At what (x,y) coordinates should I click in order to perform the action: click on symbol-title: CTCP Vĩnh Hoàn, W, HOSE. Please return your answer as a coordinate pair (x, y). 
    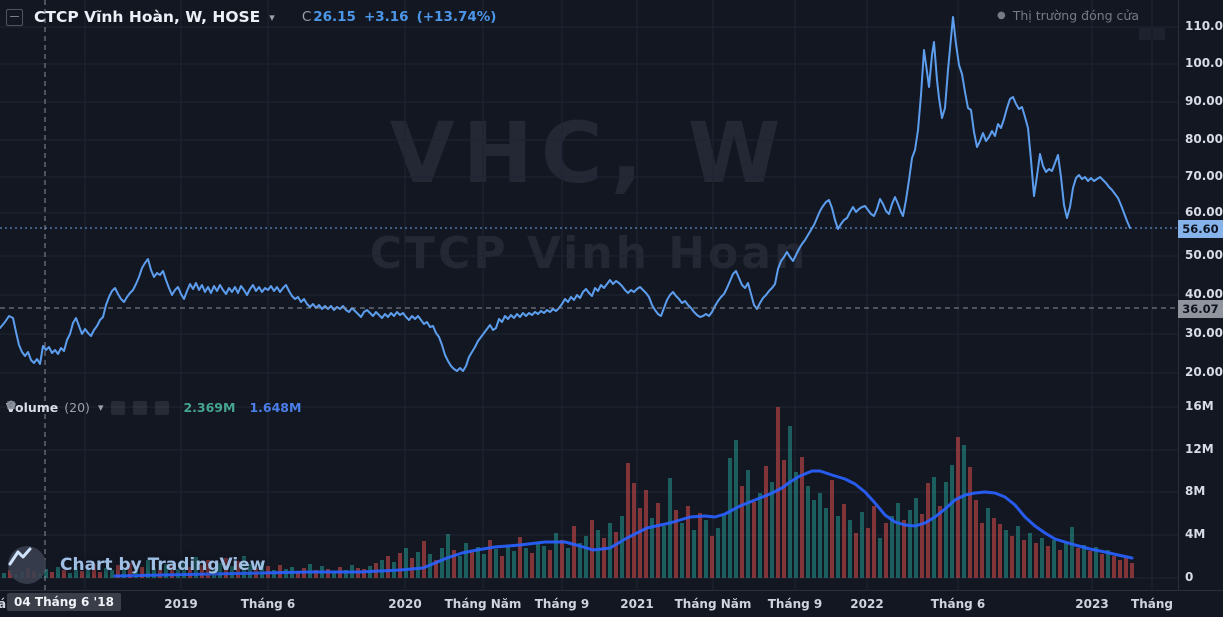
    Looking at the image, I should click on (147, 17).